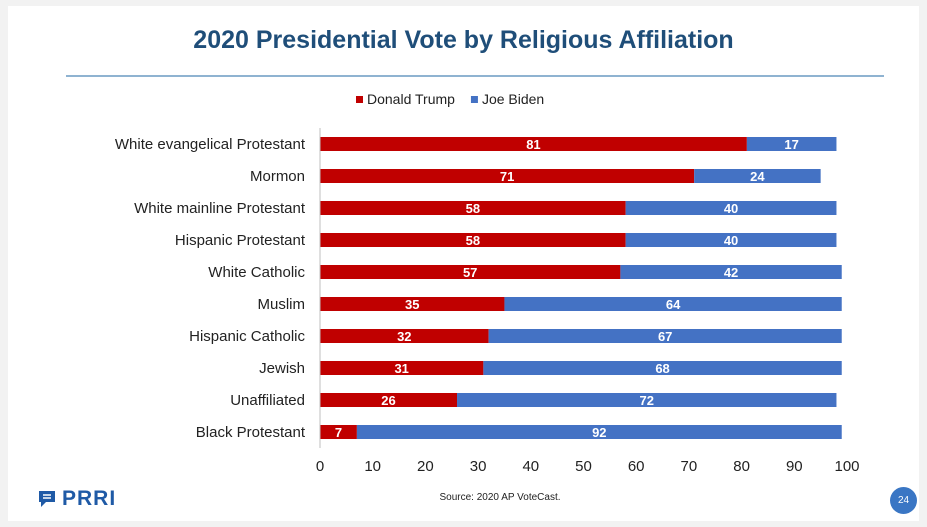  What do you see at coordinates (741, 466) in the screenshot?
I see `x-tick-label: 80` at bounding box center [741, 466].